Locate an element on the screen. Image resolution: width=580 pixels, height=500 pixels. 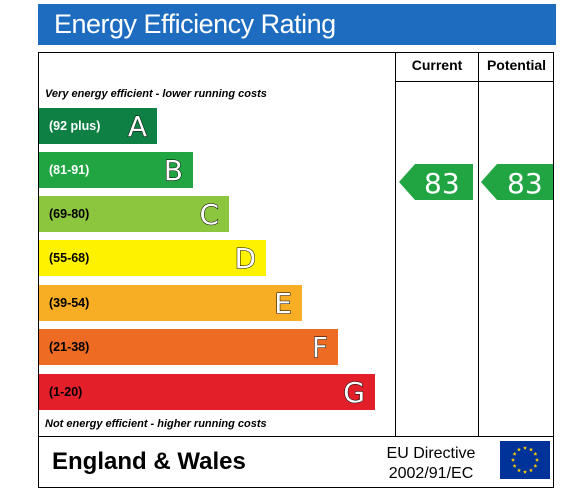
potential-rating-value: 83 is located at coordinates (525, 183).